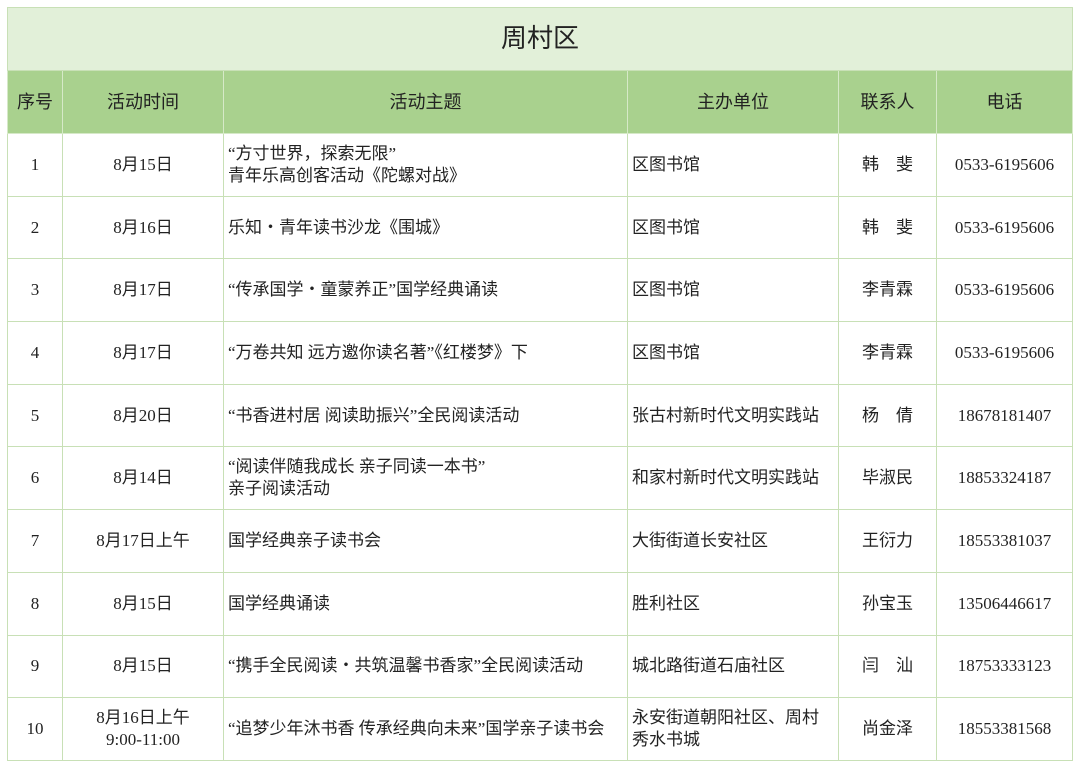  I want to click on activity-time: 8月17日上午, so click(143, 541).